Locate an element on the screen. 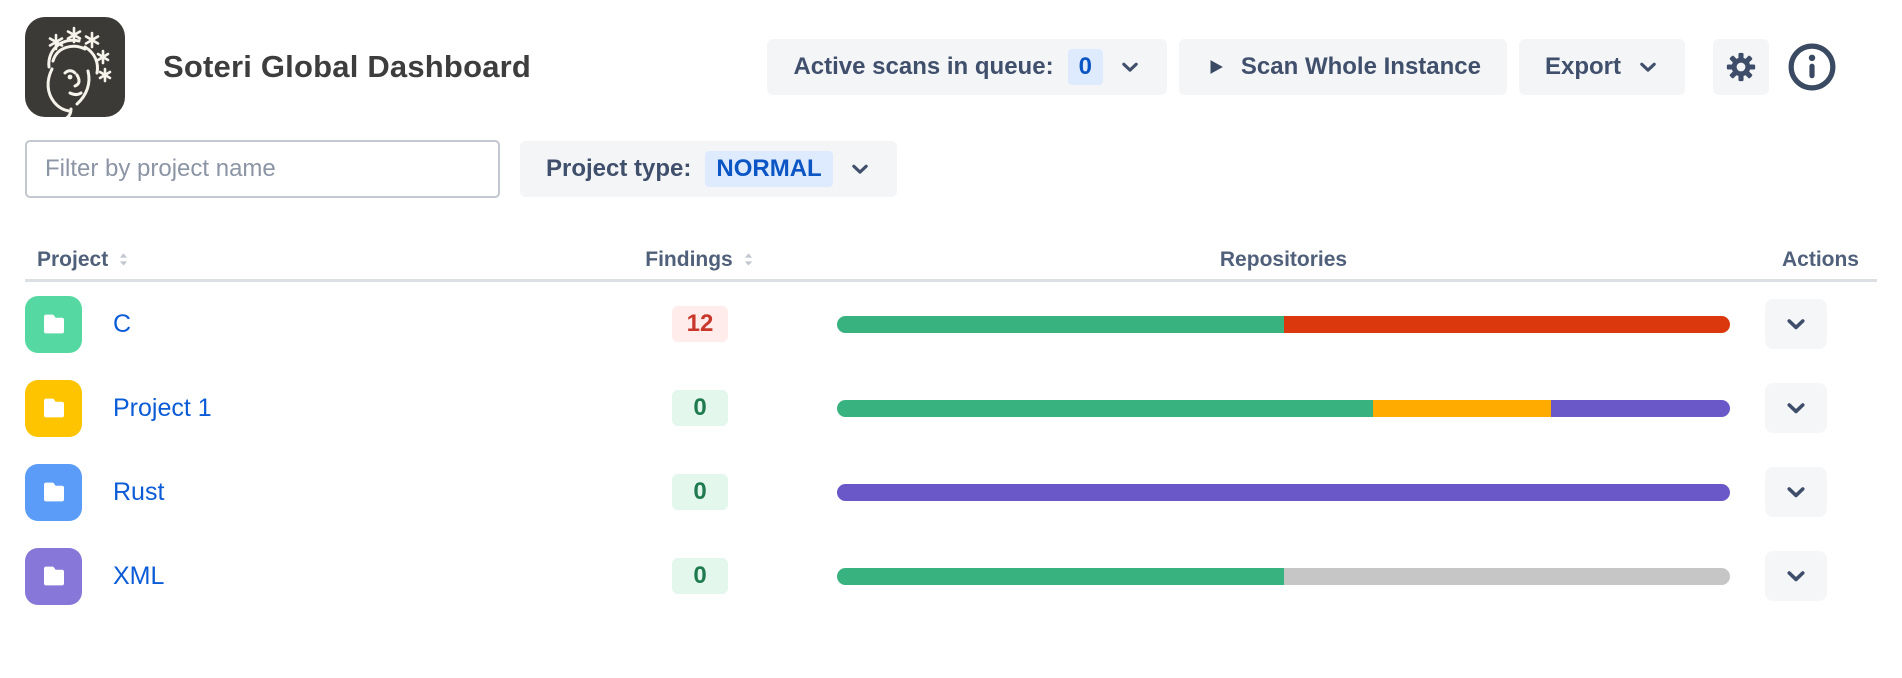 This screenshot has height=678, width=1902. table-row: Project 1 0 is located at coordinates (951, 408).